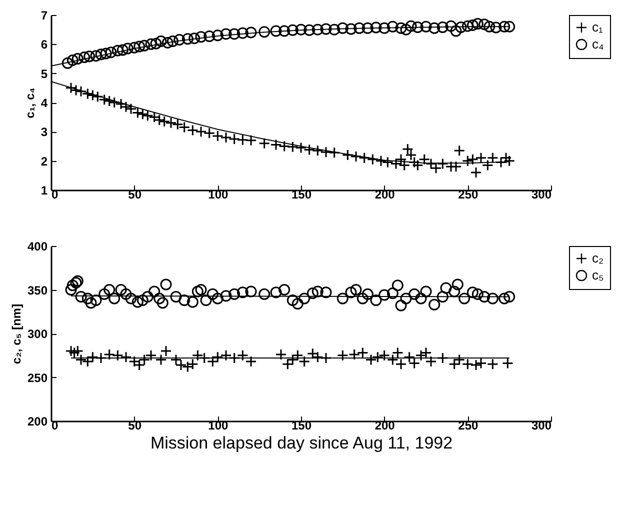 The image size is (633, 510). I want to click on y-tick-label: 2, so click(44, 161).